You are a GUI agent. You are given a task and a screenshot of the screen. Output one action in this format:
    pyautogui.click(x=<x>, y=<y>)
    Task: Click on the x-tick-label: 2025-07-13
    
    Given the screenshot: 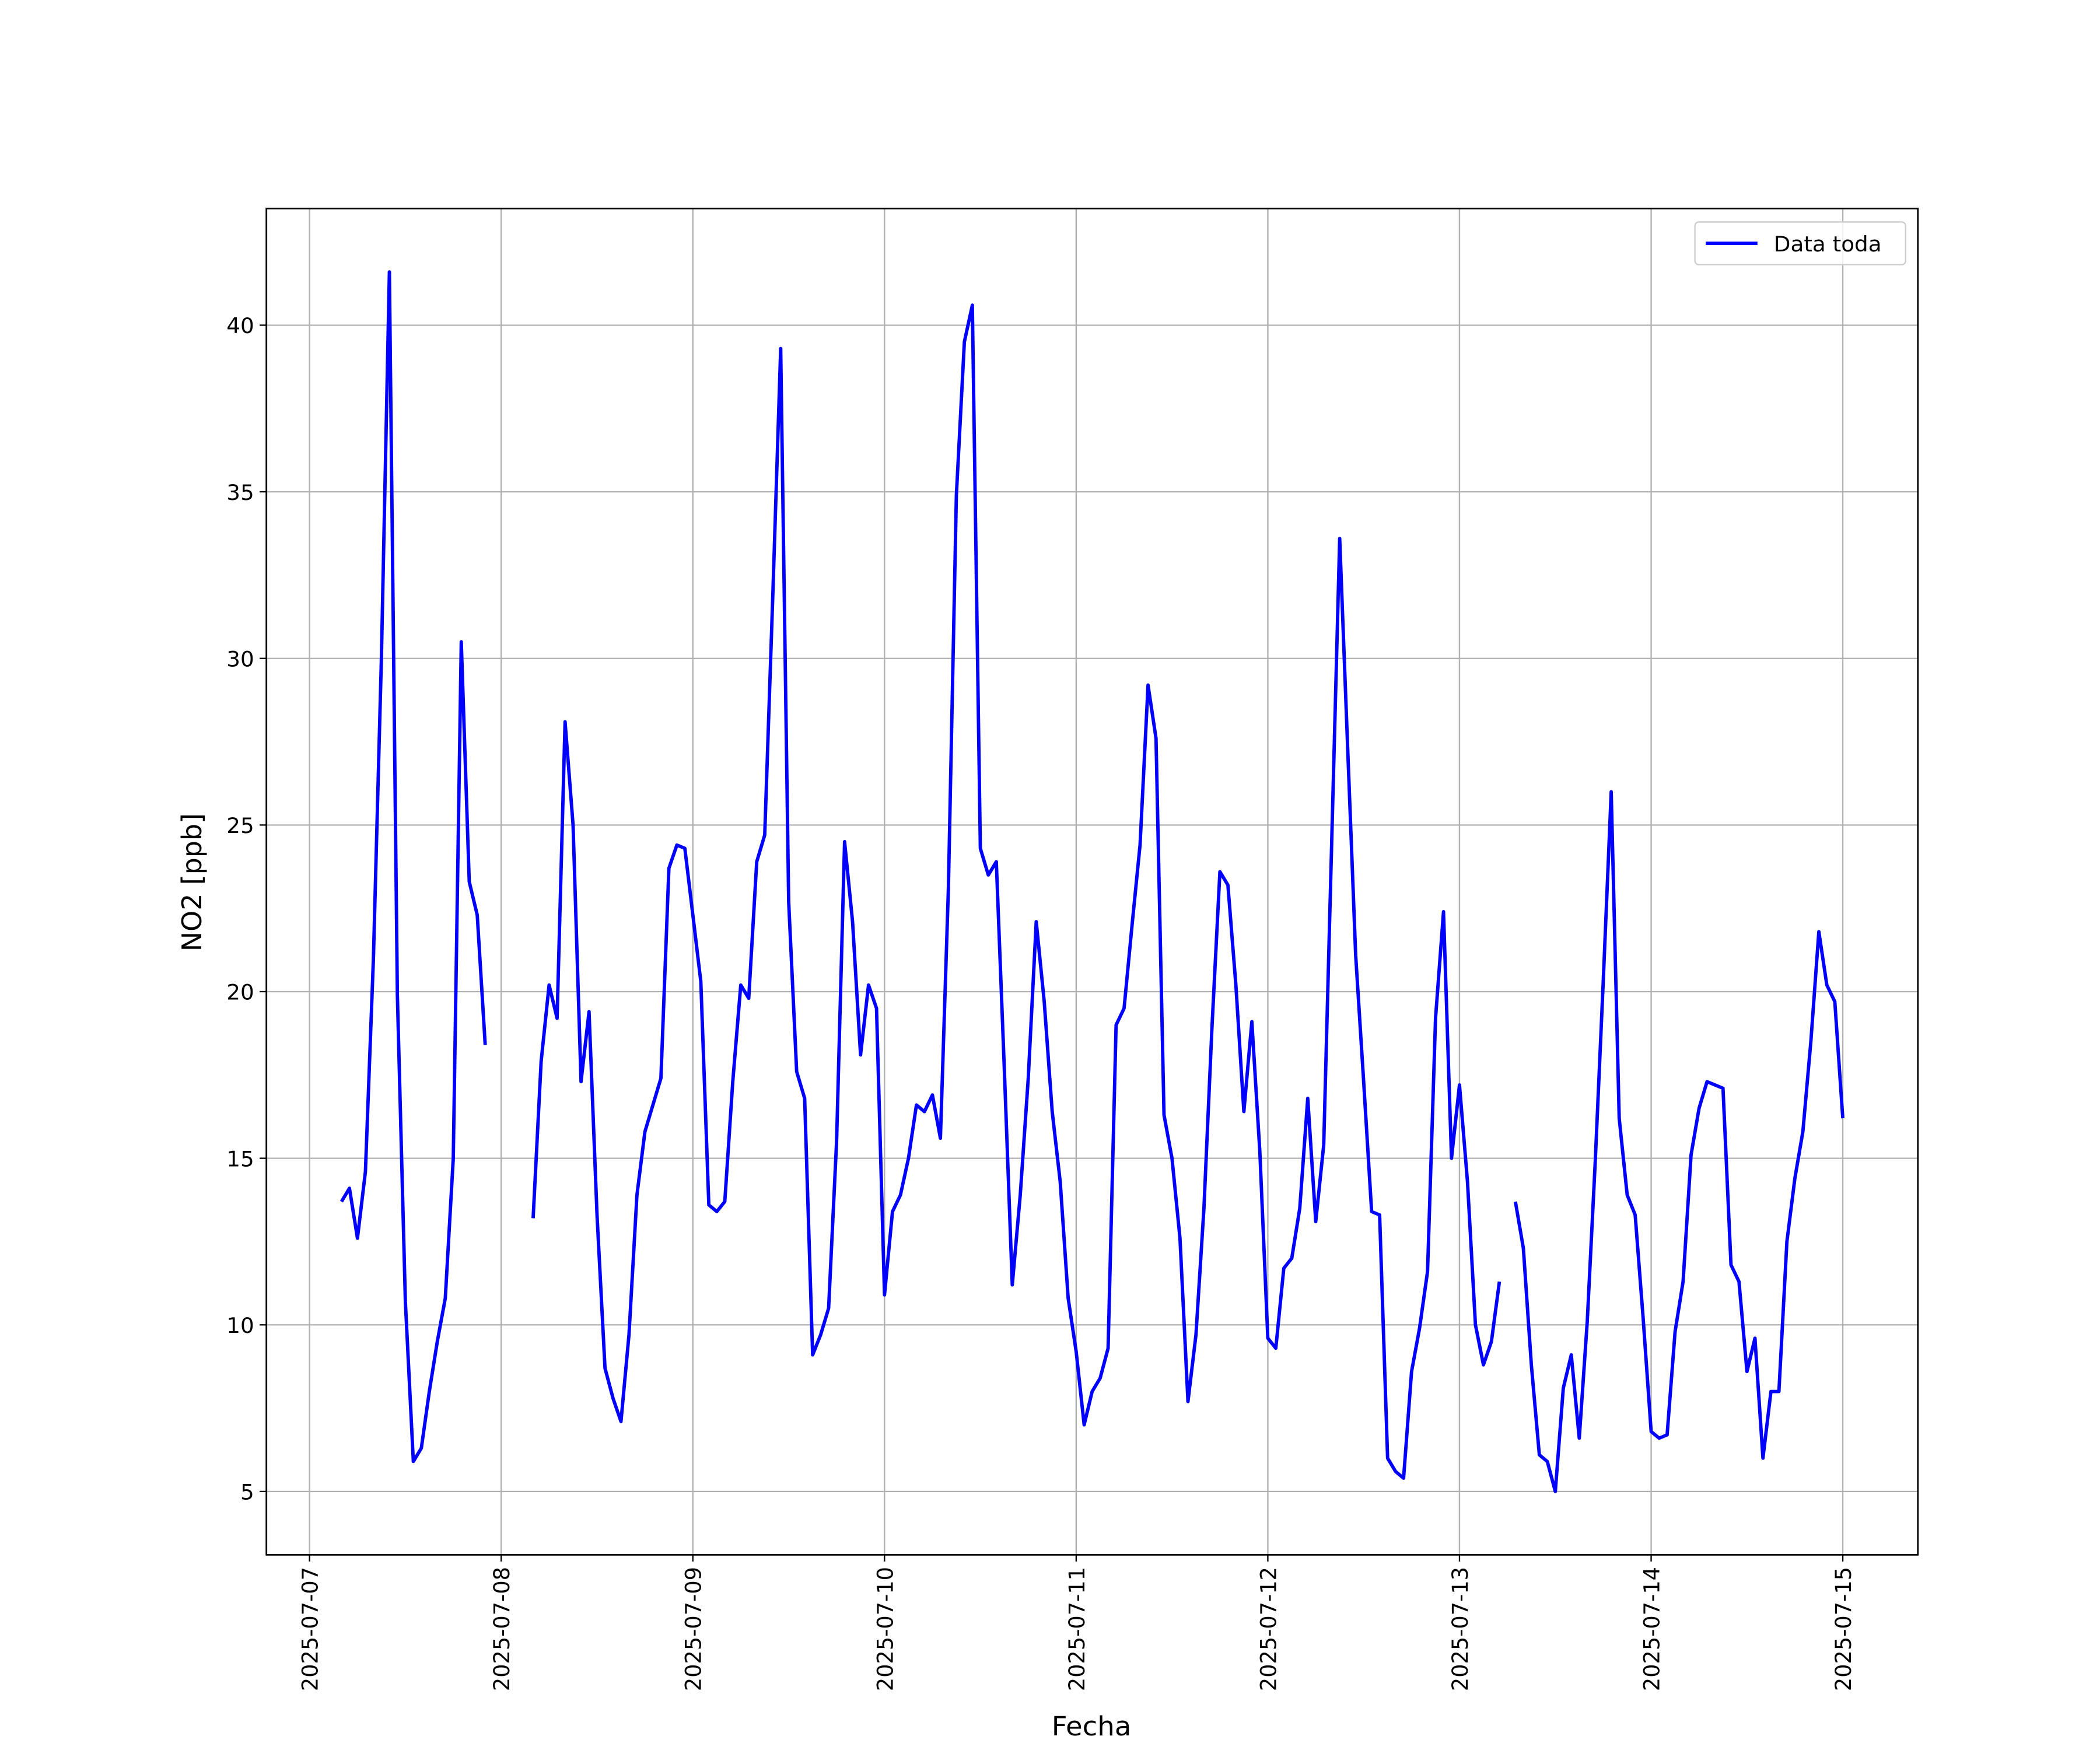 What is the action you would take?
    pyautogui.click(x=1461, y=1629)
    